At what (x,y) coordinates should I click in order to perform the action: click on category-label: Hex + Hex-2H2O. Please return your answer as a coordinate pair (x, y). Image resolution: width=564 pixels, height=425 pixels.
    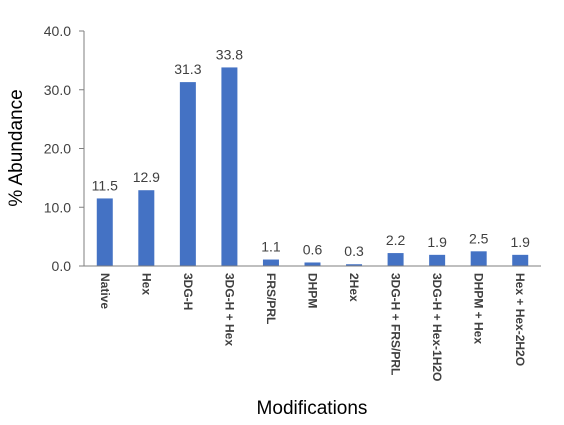
    Looking at the image, I should click on (520, 319).